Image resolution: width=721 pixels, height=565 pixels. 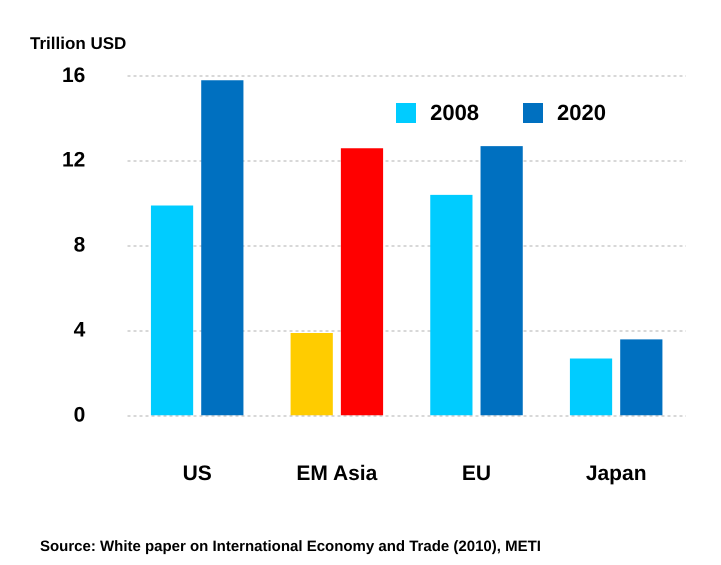 I want to click on y-axis-title: Trillion USD, so click(x=78, y=44).